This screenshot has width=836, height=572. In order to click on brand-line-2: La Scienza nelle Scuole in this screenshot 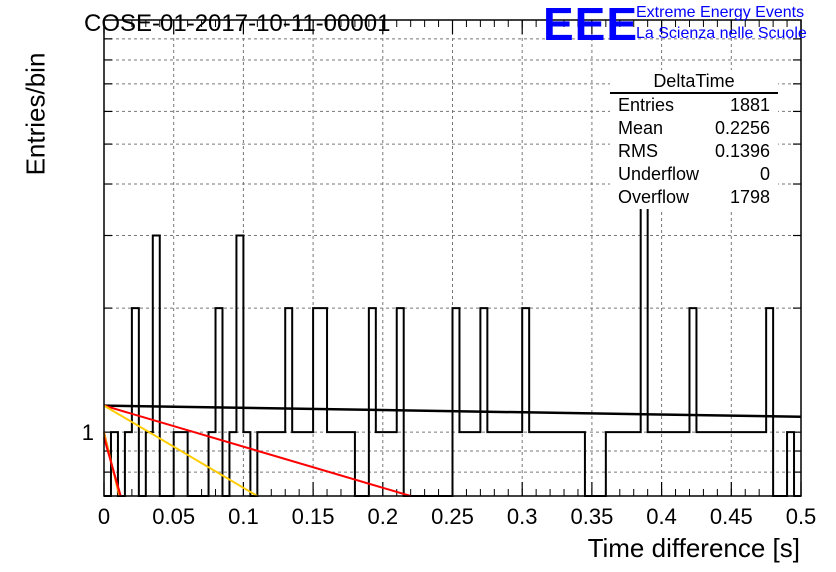, I will do `click(721, 33)`.